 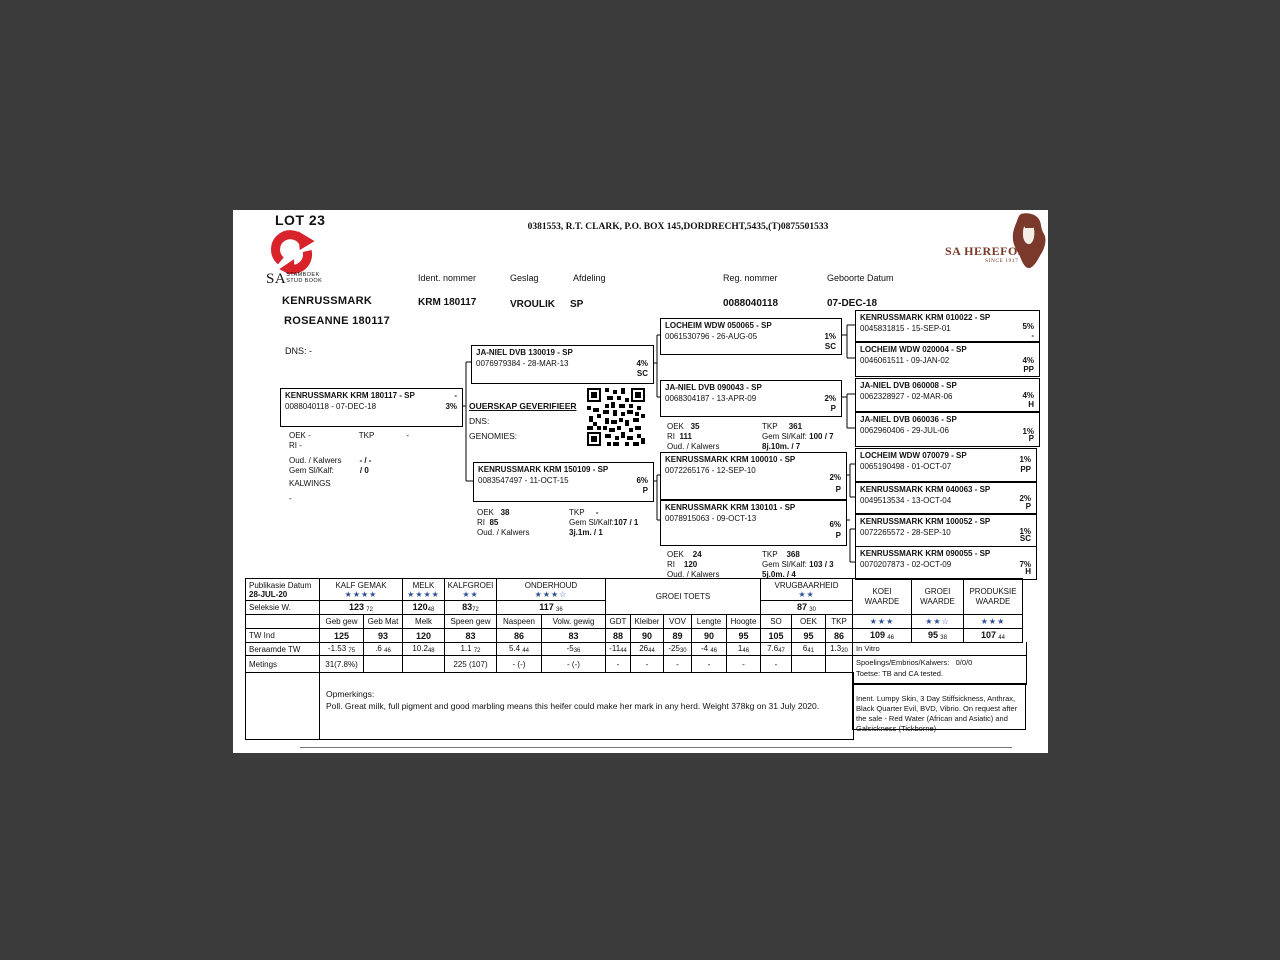 What do you see at coordinates (364, 470) in the screenshot?
I see `gem-value: / 0` at bounding box center [364, 470].